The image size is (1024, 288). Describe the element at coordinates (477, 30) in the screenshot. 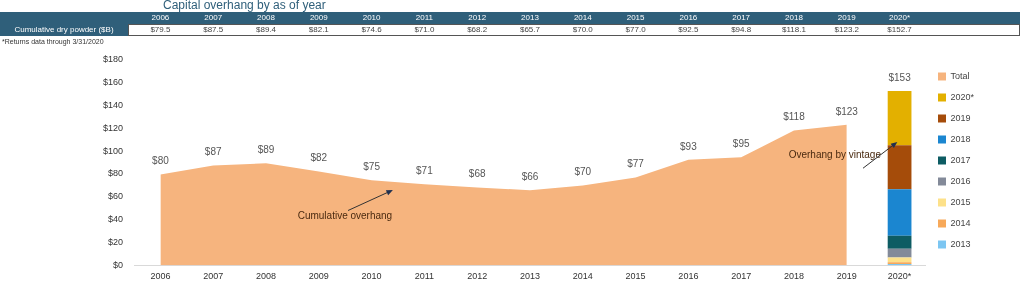

I see `text: $68.2` at that location.